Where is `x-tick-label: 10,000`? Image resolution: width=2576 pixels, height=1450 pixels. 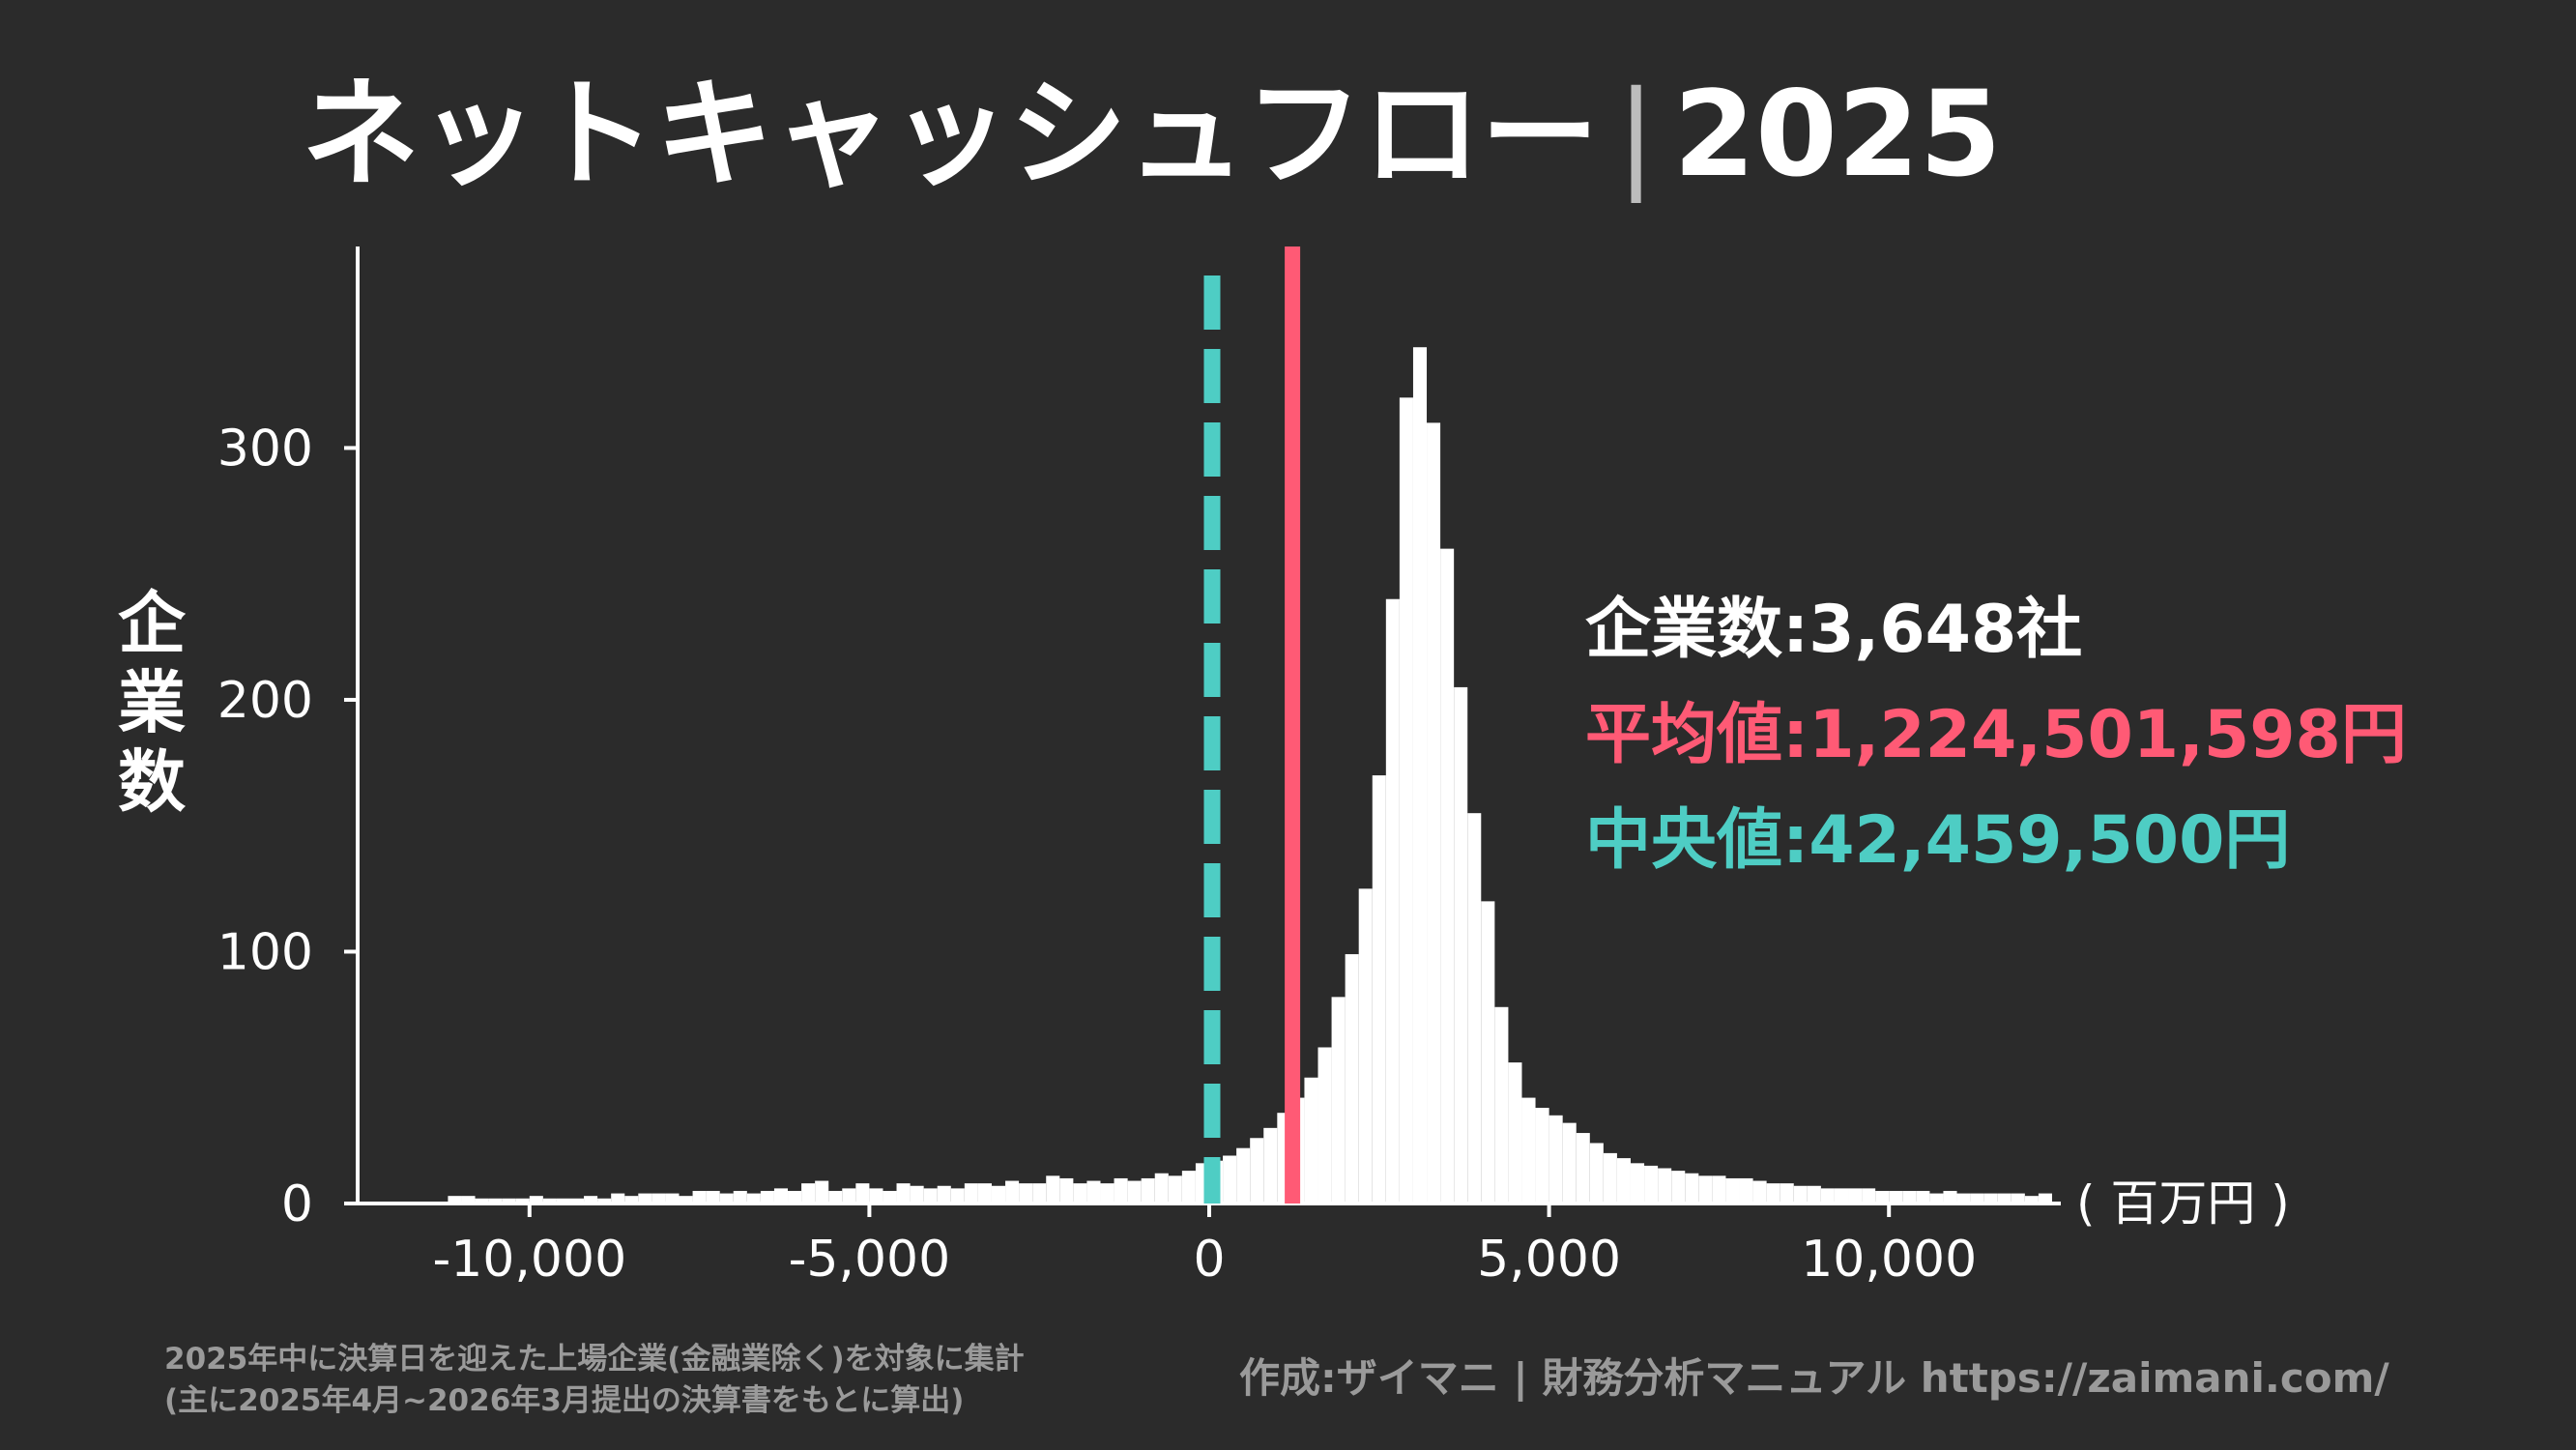
x-tick-label: 10,000 is located at coordinates (1889, 1260).